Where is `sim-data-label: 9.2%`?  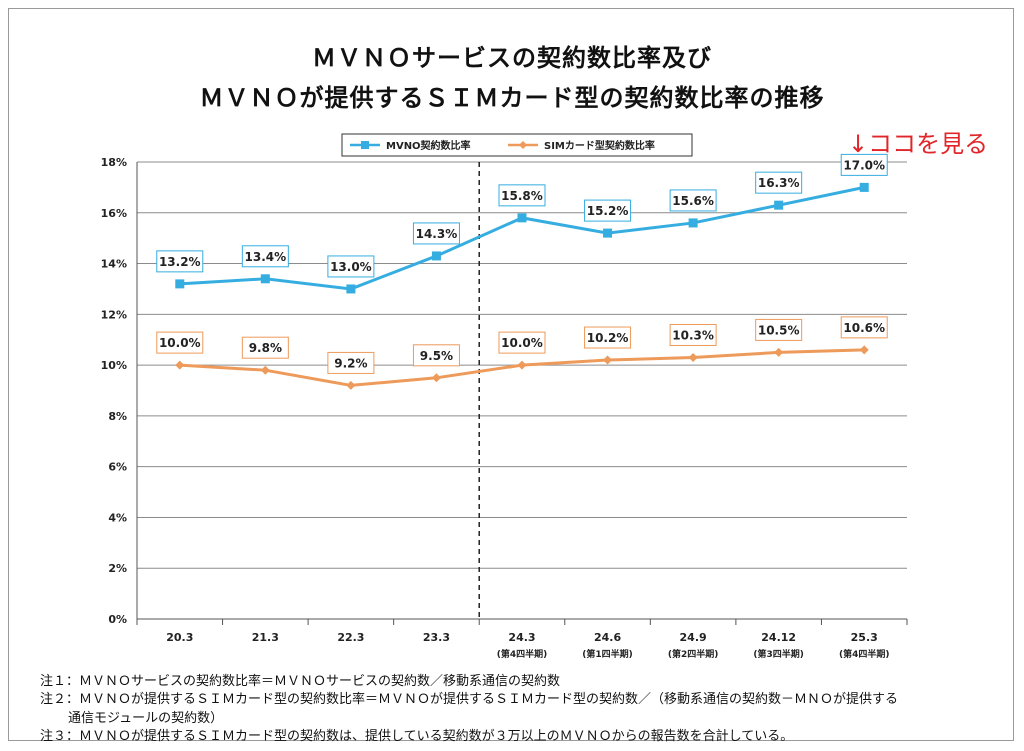
sim-data-label: 9.2% is located at coordinates (350, 363).